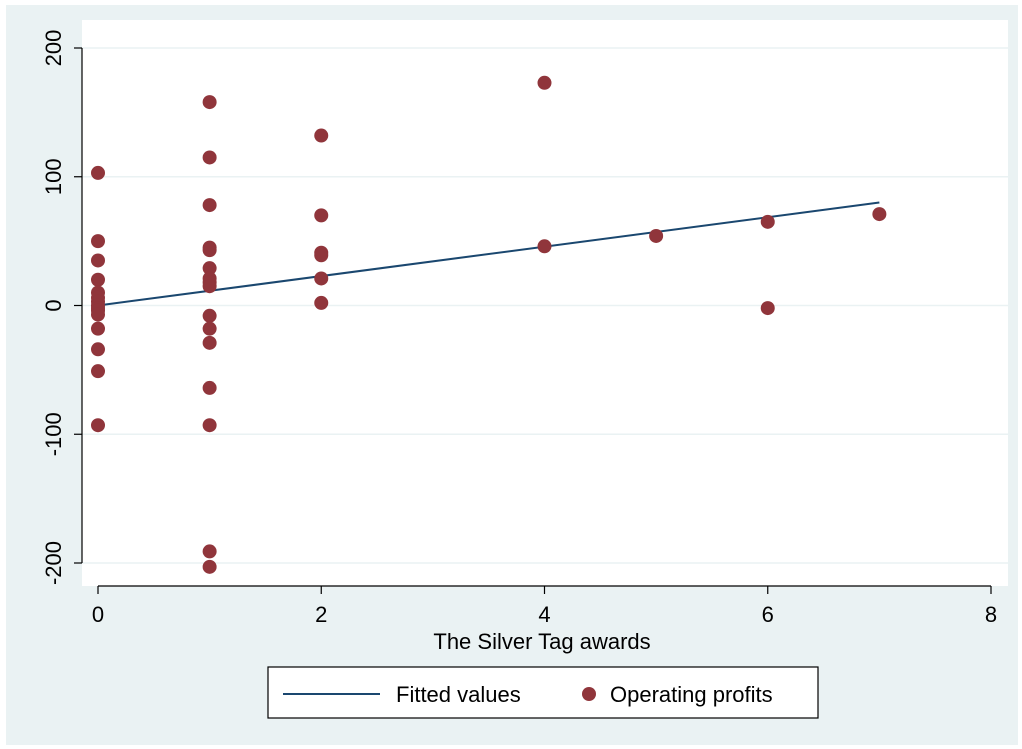 Image resolution: width=1022 pixels, height=749 pixels. What do you see at coordinates (98, 614) in the screenshot?
I see `x-tick-label: 0` at bounding box center [98, 614].